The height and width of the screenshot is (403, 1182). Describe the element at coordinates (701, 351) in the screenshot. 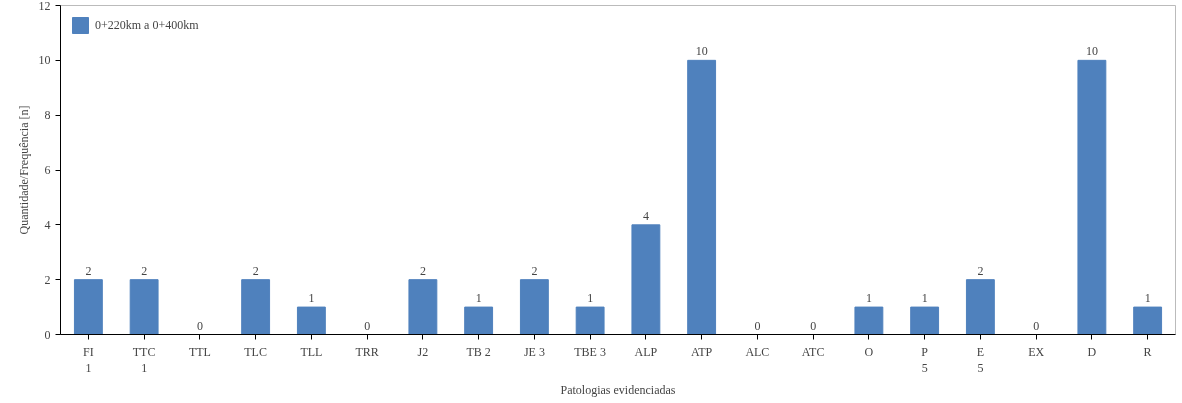

I see `x-tick-label: ATP` at that location.